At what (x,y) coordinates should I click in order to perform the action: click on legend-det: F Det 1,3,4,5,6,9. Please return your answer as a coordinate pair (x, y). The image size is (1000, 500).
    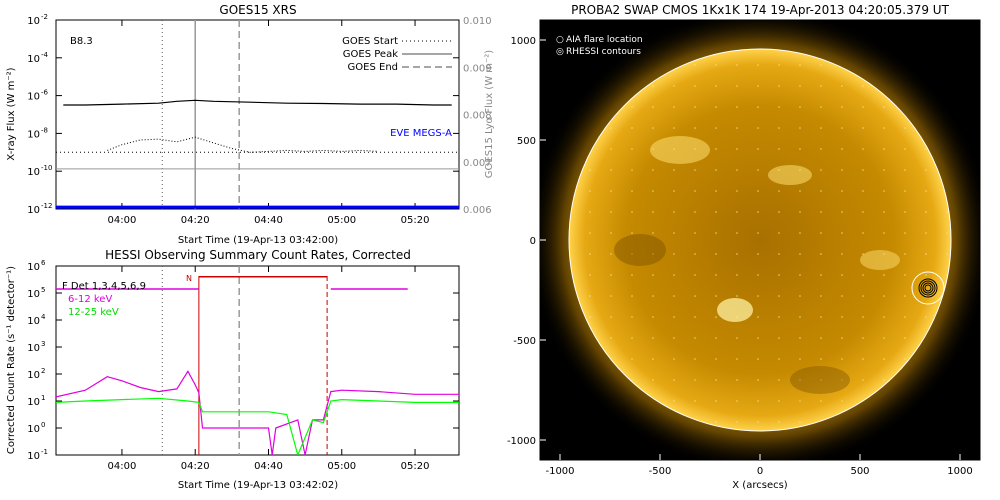
    Looking at the image, I should click on (104, 286).